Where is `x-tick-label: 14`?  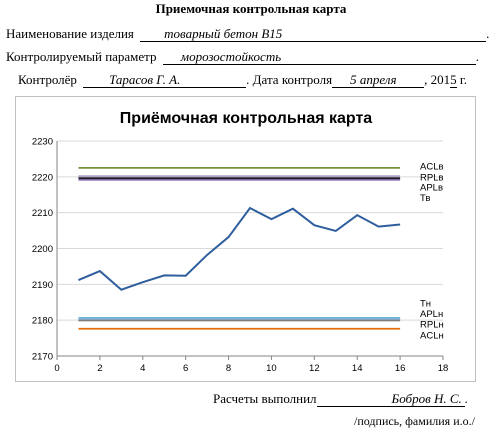 x-tick-label: 14 is located at coordinates (357, 368).